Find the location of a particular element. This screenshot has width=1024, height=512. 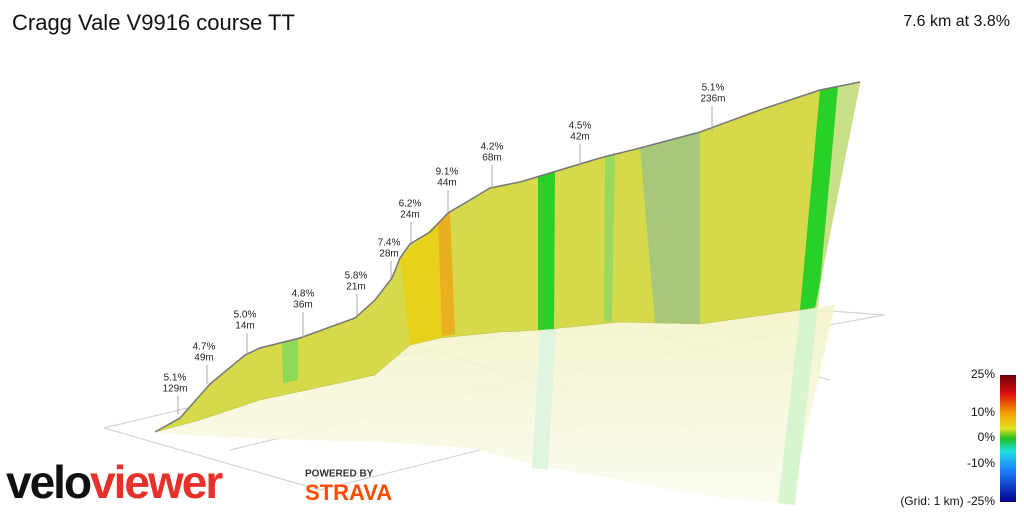

annotation-length: 236m is located at coordinates (712, 99).